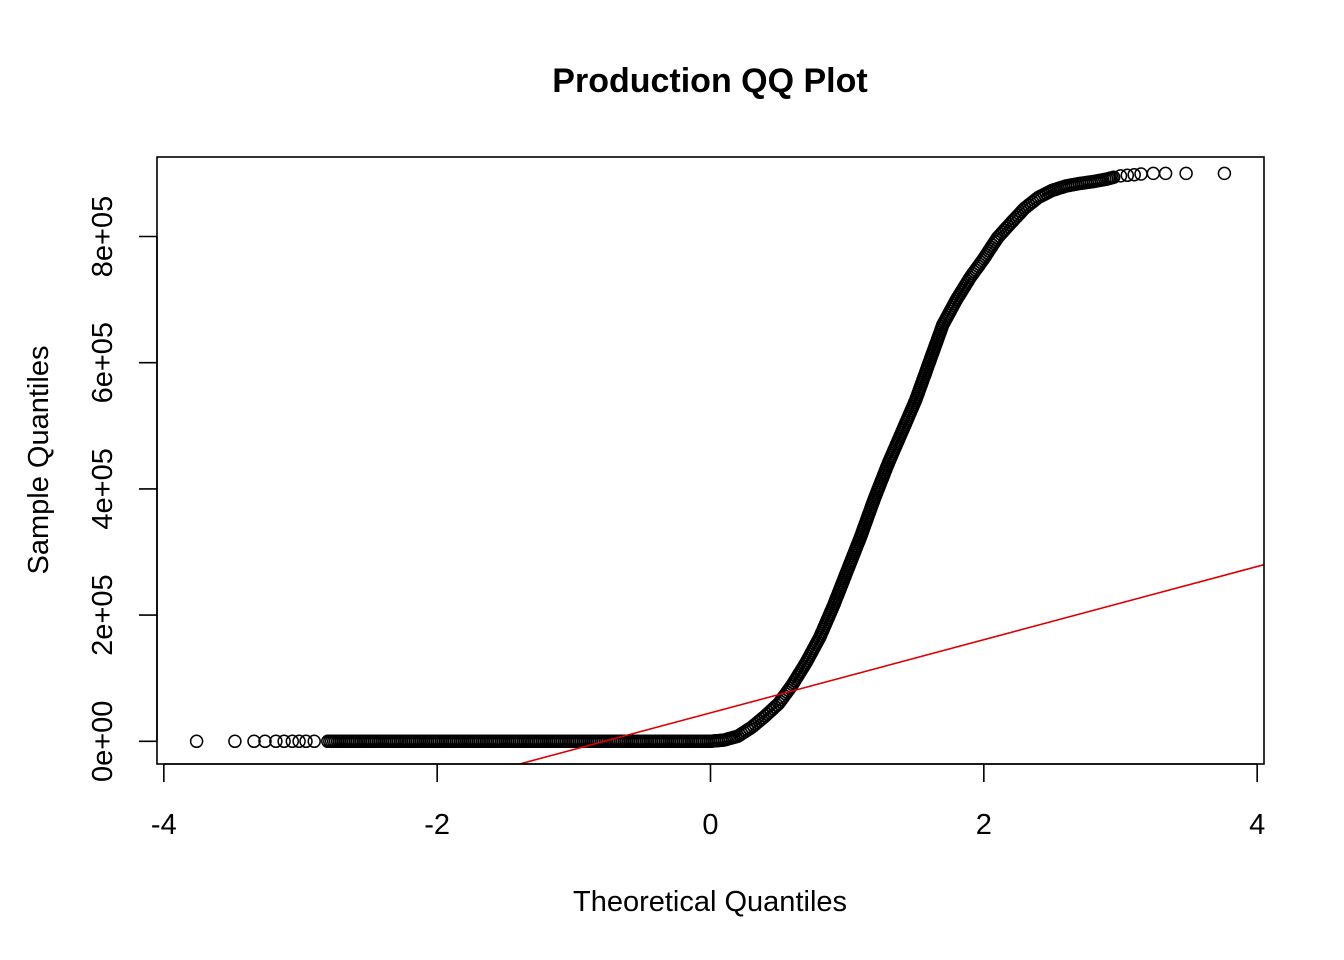 The image size is (1344, 960). What do you see at coordinates (984, 825) in the screenshot?
I see `x-tick-label: 2` at bounding box center [984, 825].